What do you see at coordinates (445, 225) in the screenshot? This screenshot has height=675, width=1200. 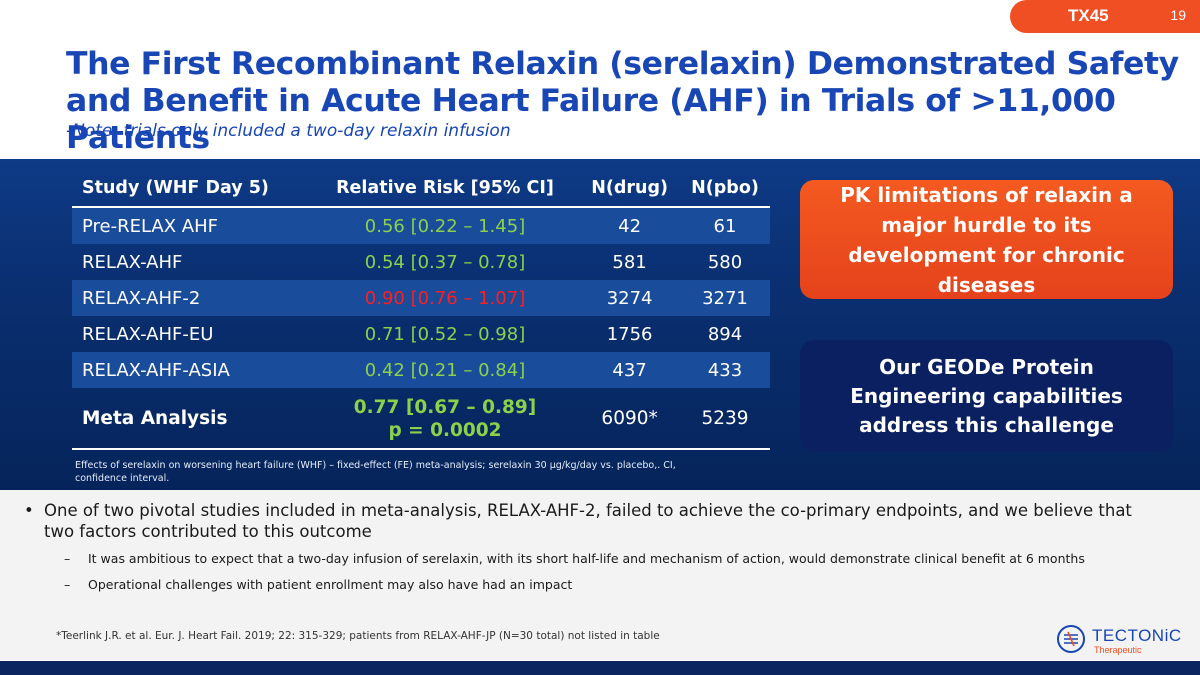 I see `relative-risk: 0.56 [0.22 – 1.45]` at bounding box center [445, 225].